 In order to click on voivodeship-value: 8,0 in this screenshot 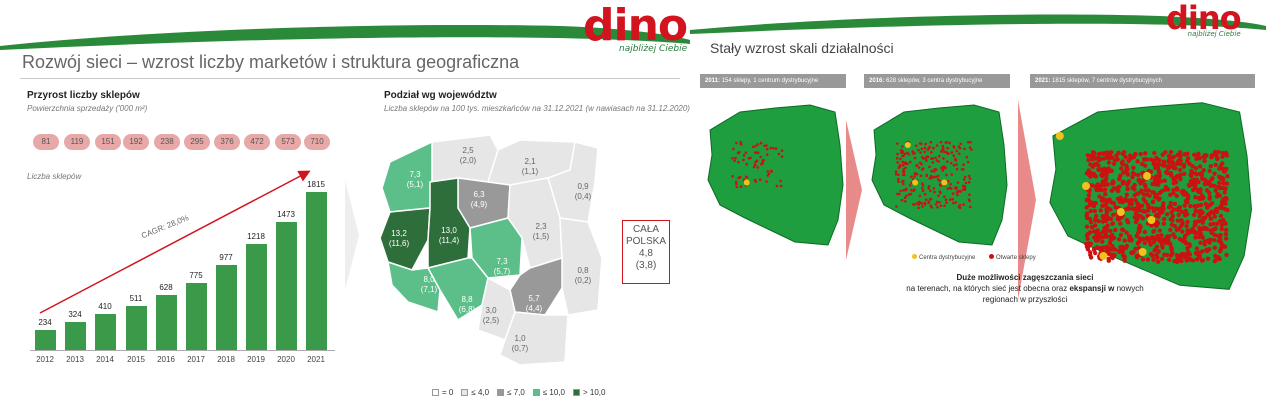, I will do `click(429, 279)`.